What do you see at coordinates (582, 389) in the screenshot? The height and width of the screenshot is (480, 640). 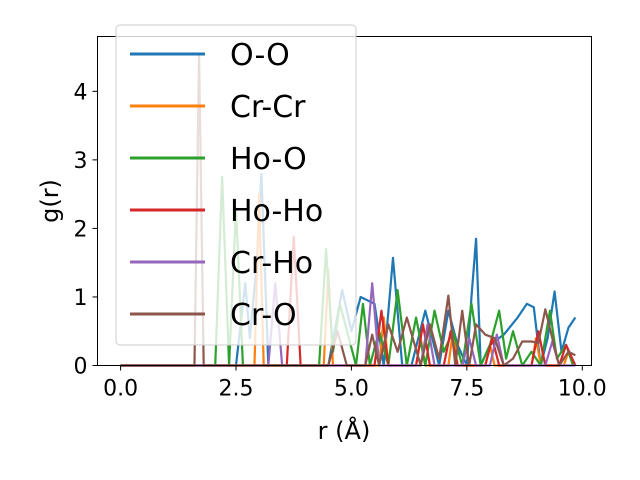 I see `x-tick-label: 10.0` at bounding box center [582, 389].